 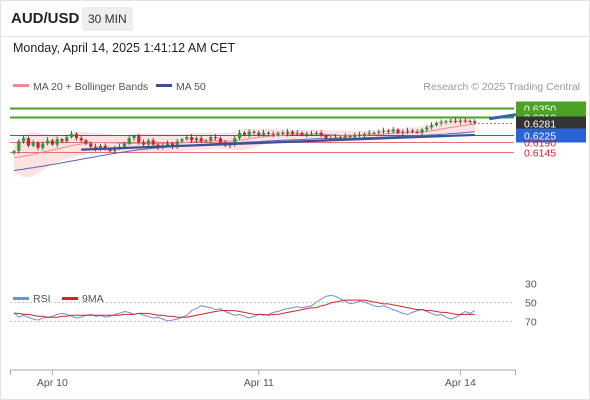 I want to click on rsi-panel: 70 50 30, so click(x=273, y=304).